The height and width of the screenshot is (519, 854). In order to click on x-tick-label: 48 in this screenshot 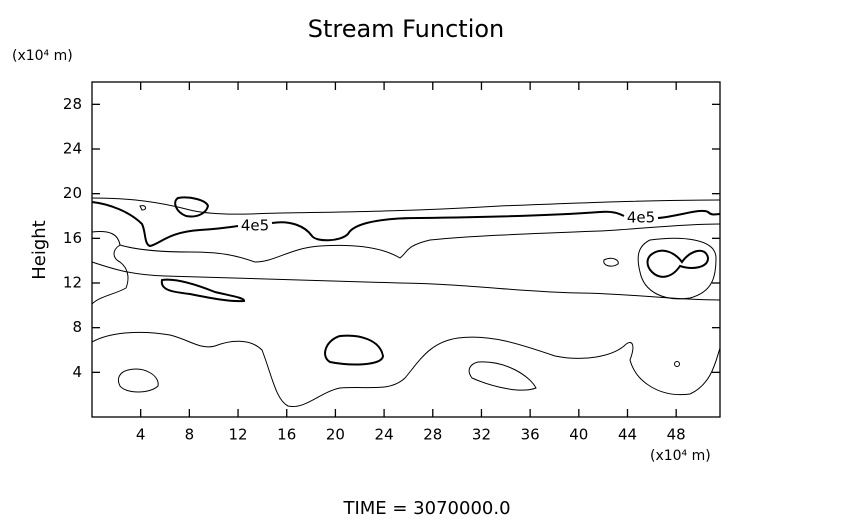, I will do `click(676, 435)`.